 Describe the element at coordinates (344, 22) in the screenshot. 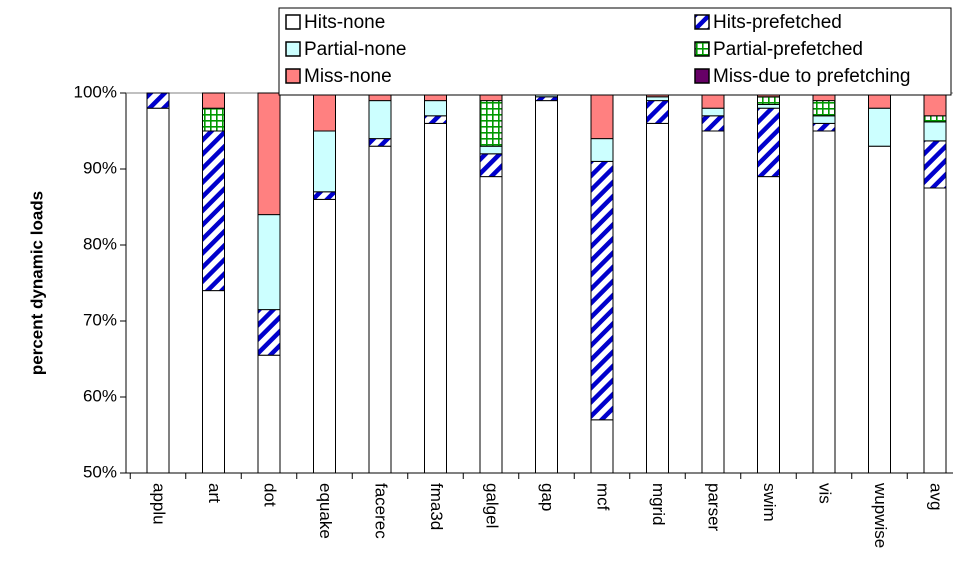

I see `legend-label: Hits-none` at that location.